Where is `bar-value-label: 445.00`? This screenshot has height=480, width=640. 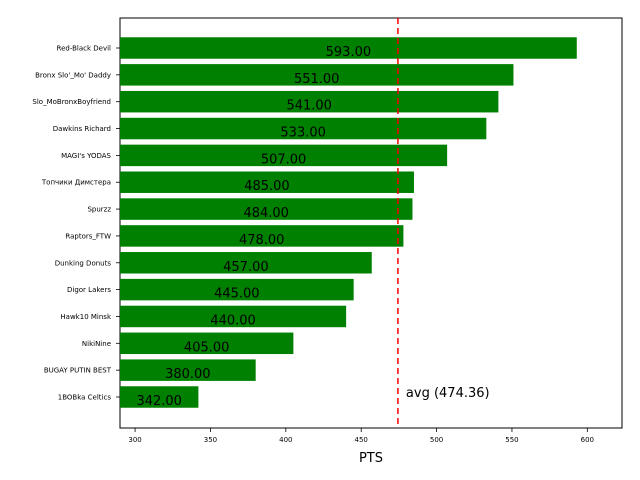 bar-value-label: 445.00 is located at coordinates (237, 294).